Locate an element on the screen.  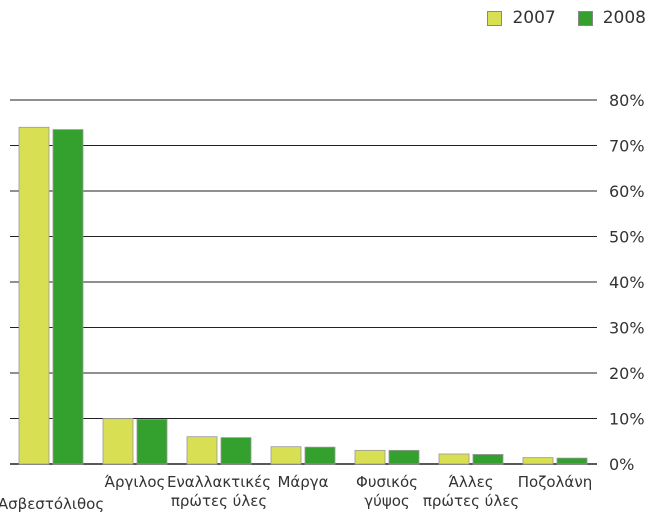
category-label: Ποζολάνη is located at coordinates (555, 482).